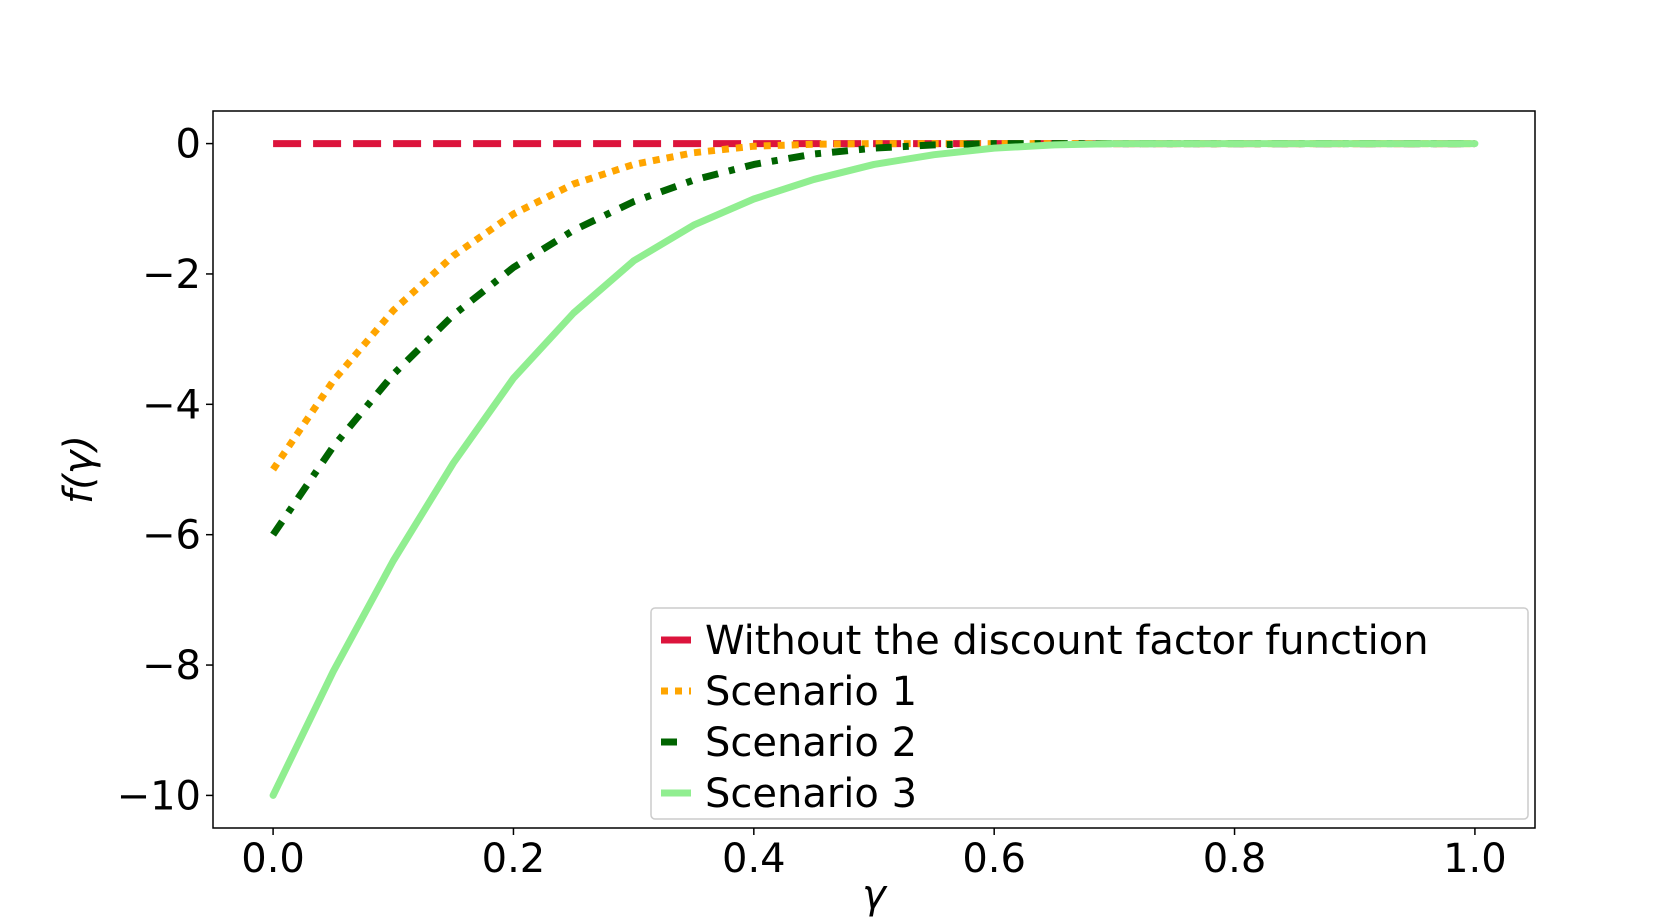  What do you see at coordinates (875, 894) in the screenshot?
I see `x-axis-label: γ` at bounding box center [875, 894].